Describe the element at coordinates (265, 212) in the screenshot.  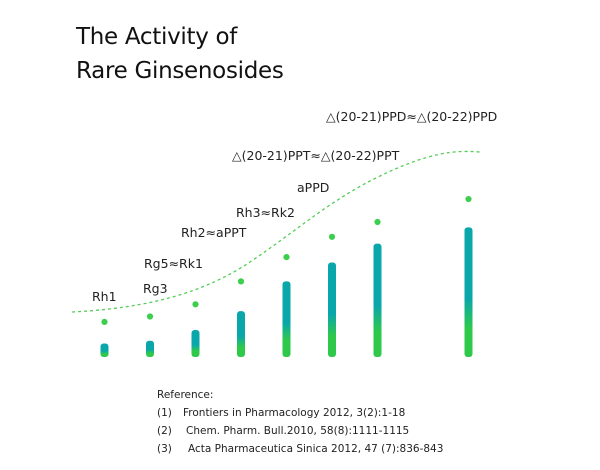
I see `category-label: Rh3≈Rk2` at that location.